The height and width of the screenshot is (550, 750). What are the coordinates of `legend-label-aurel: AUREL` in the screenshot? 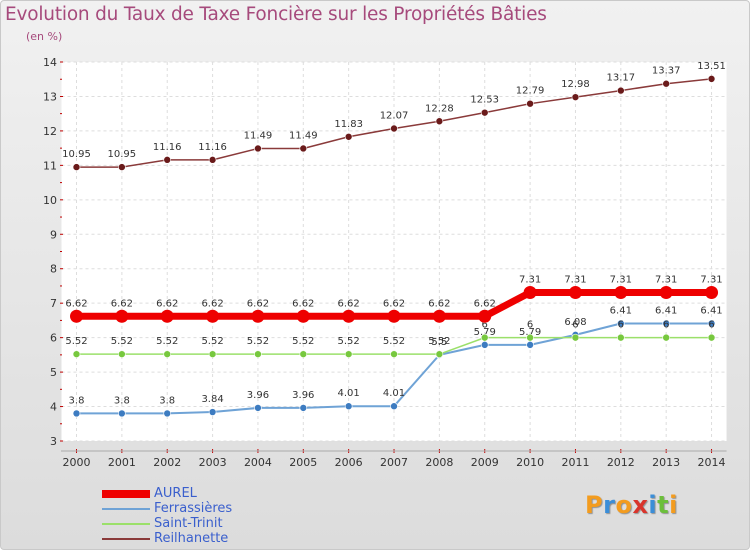 It's located at (175, 493).